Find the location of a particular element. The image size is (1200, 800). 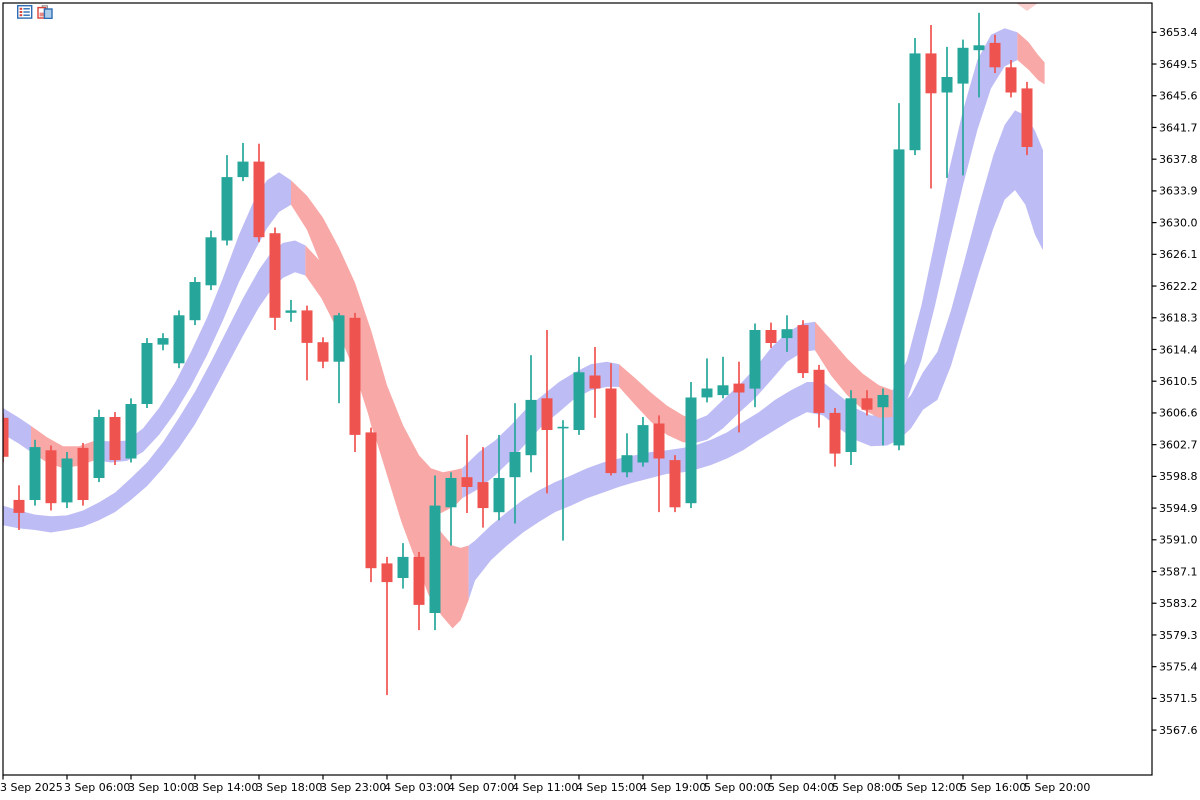

x-tick-label: 5 Sep 08:00 is located at coordinates (865, 787).